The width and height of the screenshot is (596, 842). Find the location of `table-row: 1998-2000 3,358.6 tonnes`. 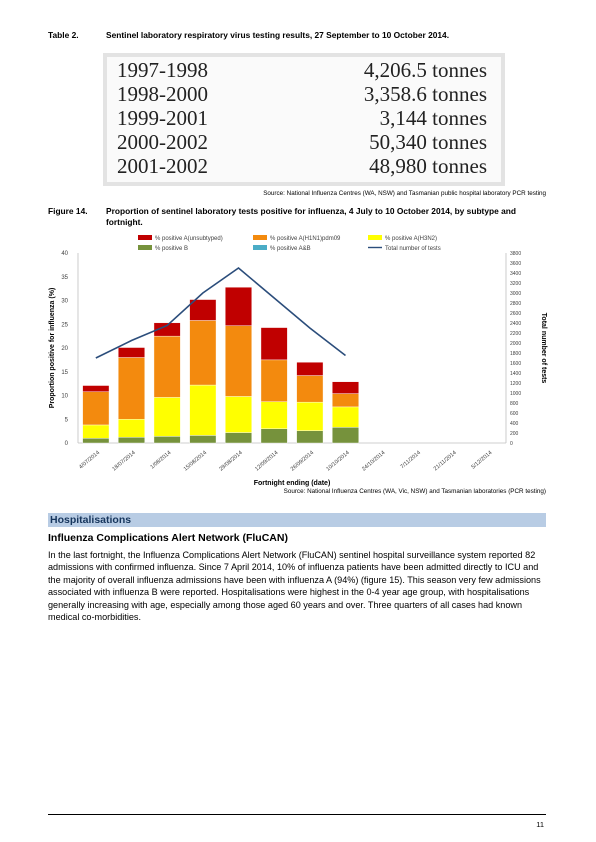

table-row: 1998-2000 3,358.6 tonnes is located at coordinates (304, 94).